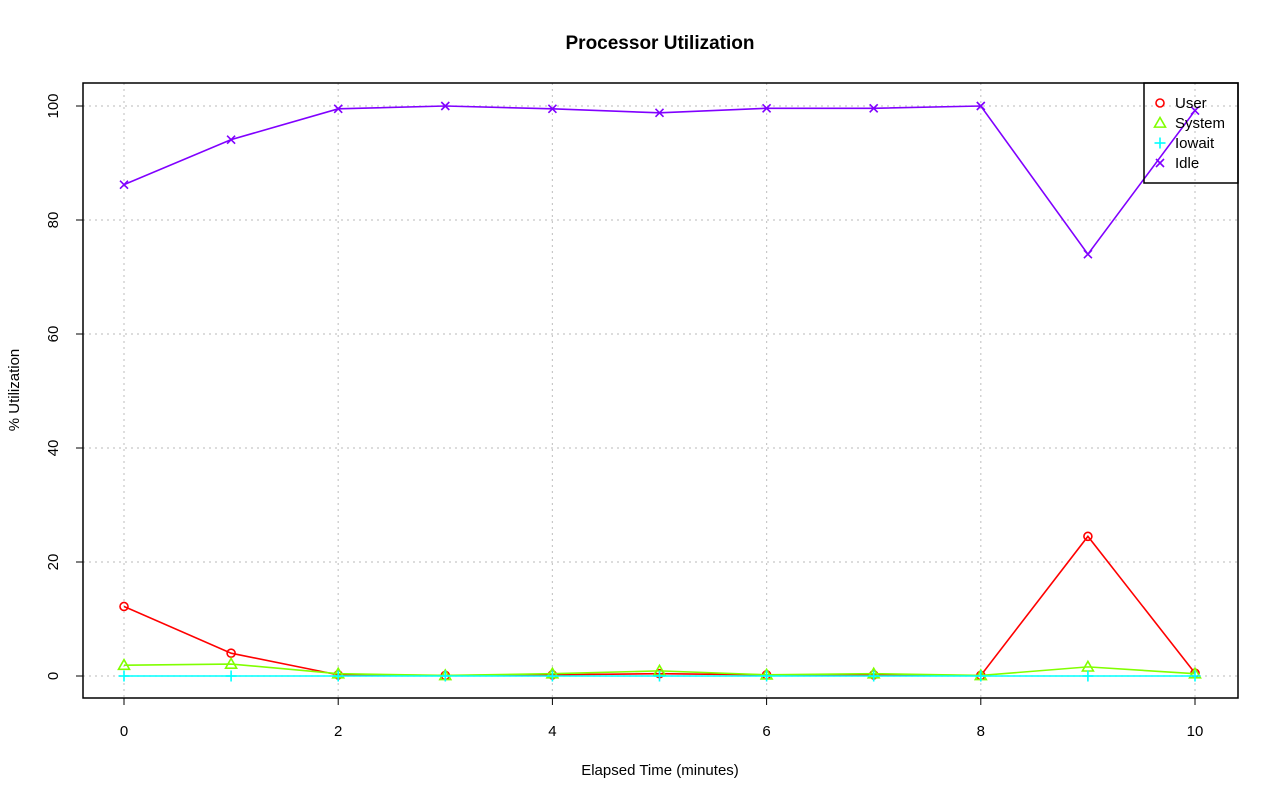  I want to click on legend-item-user: User, so click(1181, 103).